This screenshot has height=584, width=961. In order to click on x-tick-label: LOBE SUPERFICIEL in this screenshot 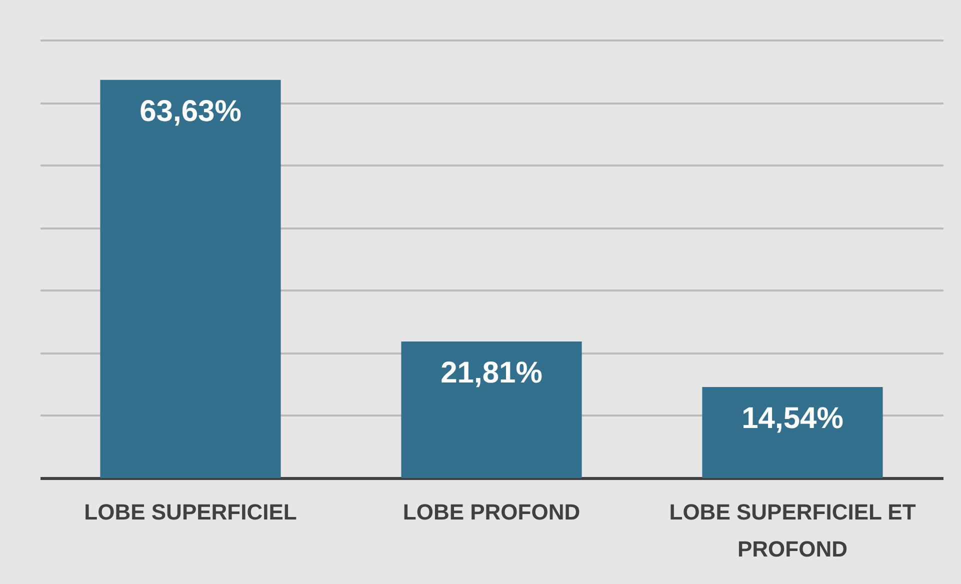, I will do `click(190, 512)`.